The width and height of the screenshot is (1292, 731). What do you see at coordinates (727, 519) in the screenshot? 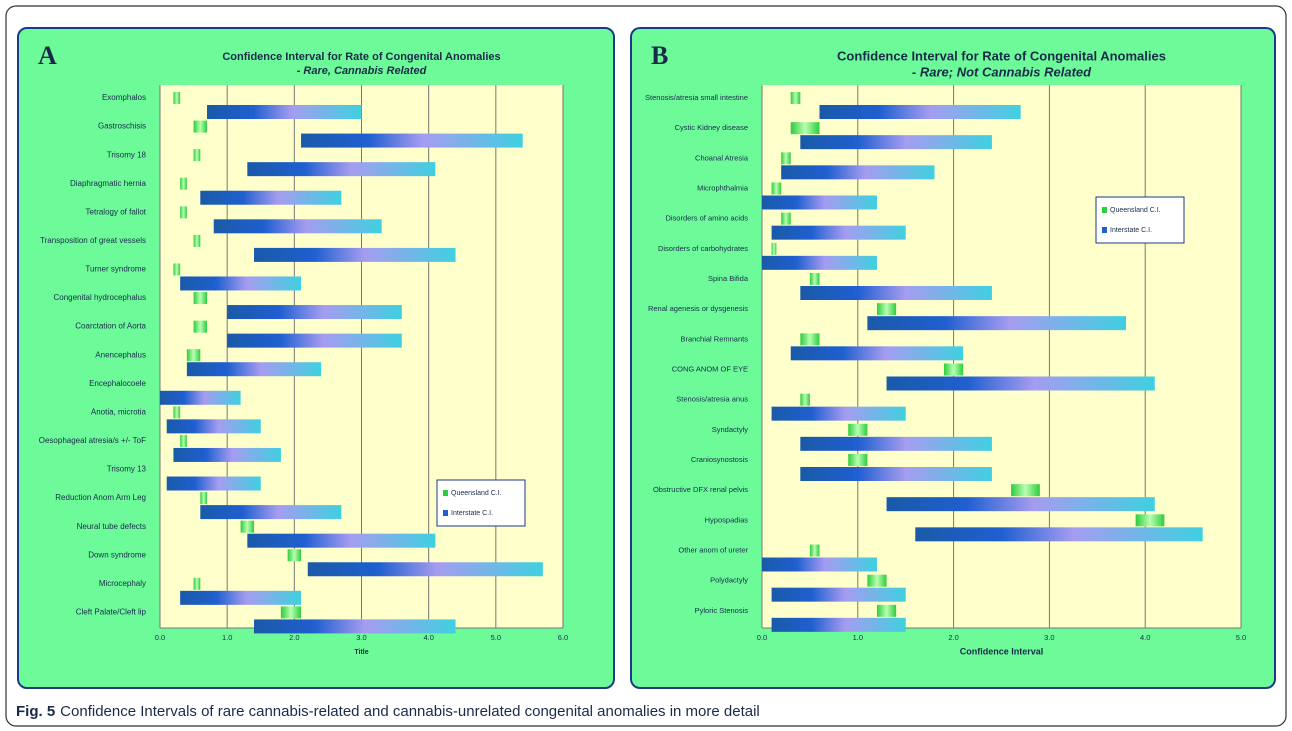
I see `y-tick-label: Hypospadias` at bounding box center [727, 519].